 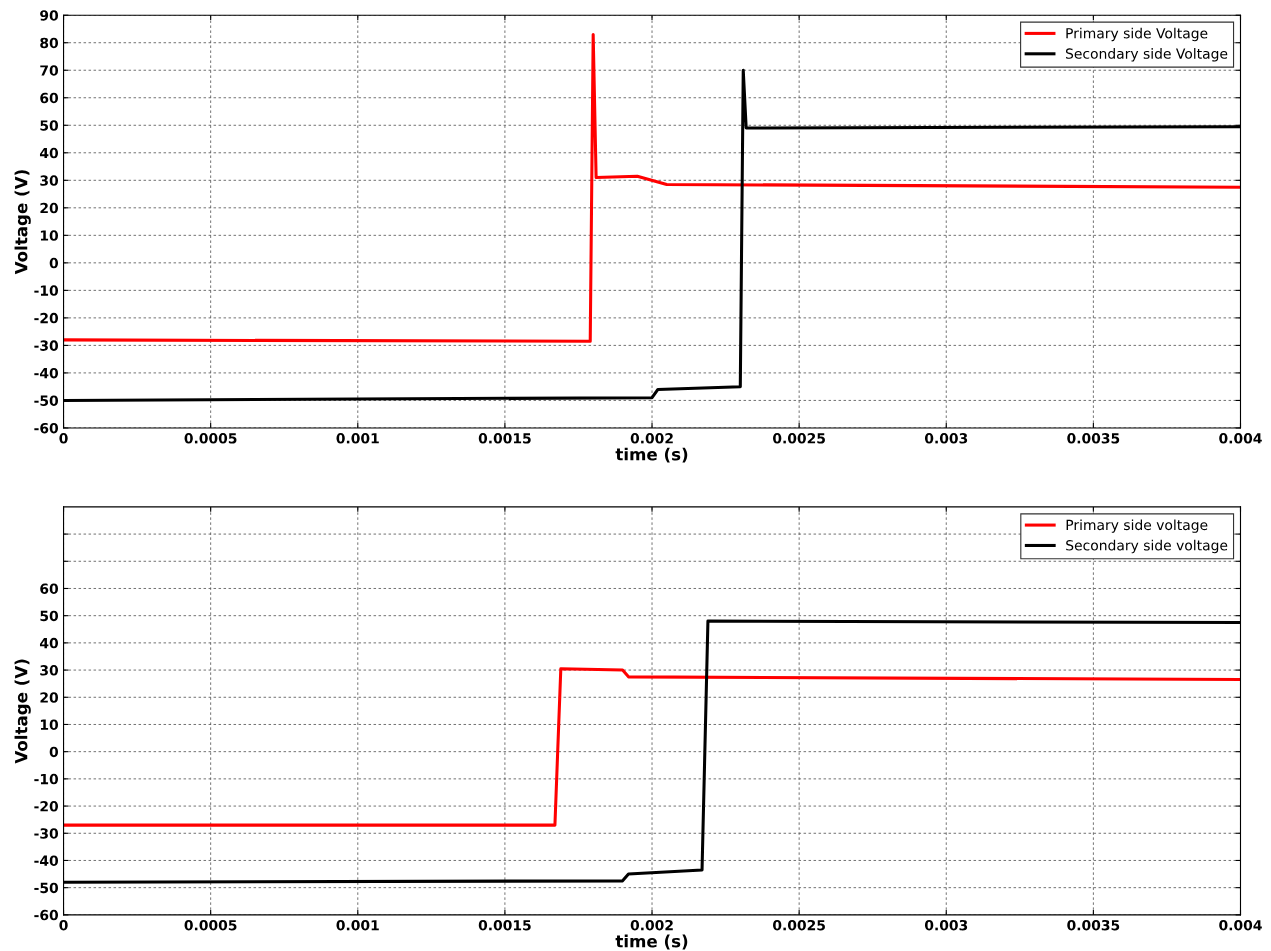 What do you see at coordinates (49, 43) in the screenshot?
I see `y-tick-label: 80` at bounding box center [49, 43].